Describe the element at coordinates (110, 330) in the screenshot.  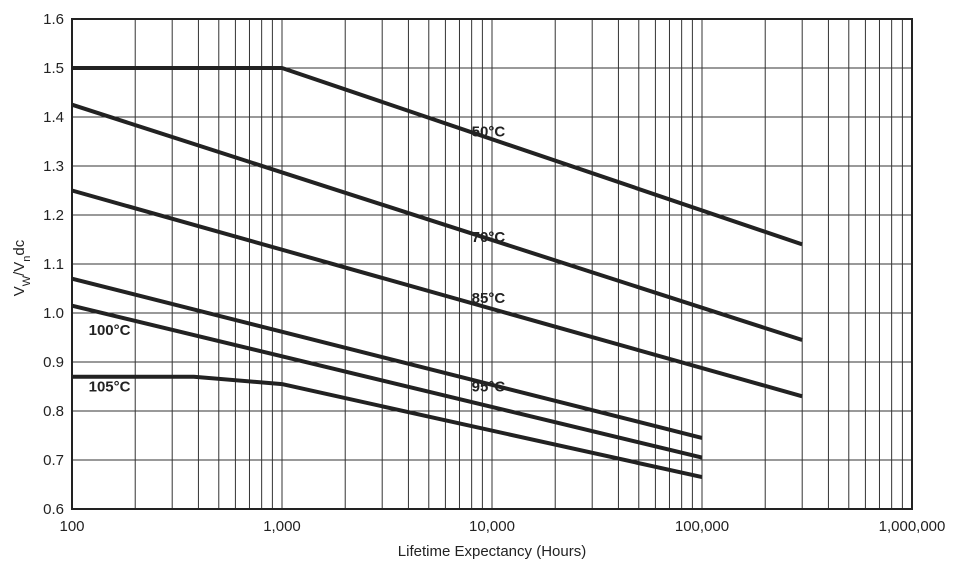
I see `series-label-4: 100°C` at that location.